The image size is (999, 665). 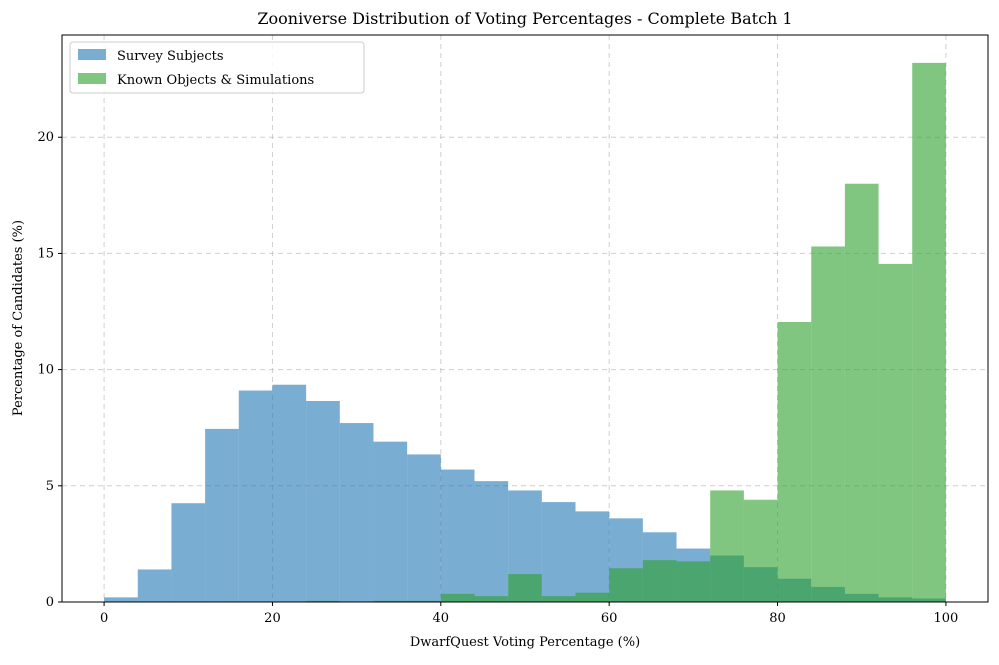 What do you see at coordinates (50, 486) in the screenshot?
I see `y-tick-label: 5` at bounding box center [50, 486].